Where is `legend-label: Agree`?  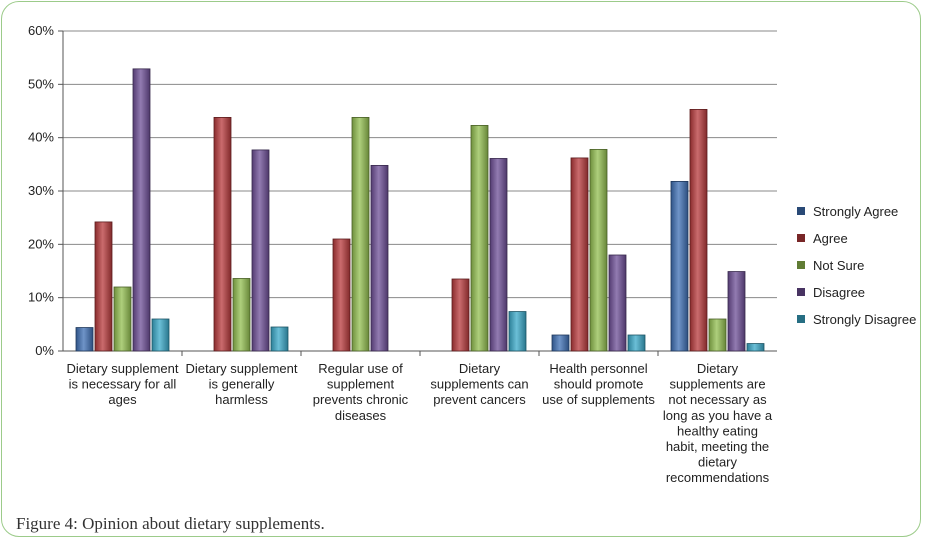
legend-label: Agree is located at coordinates (830, 238).